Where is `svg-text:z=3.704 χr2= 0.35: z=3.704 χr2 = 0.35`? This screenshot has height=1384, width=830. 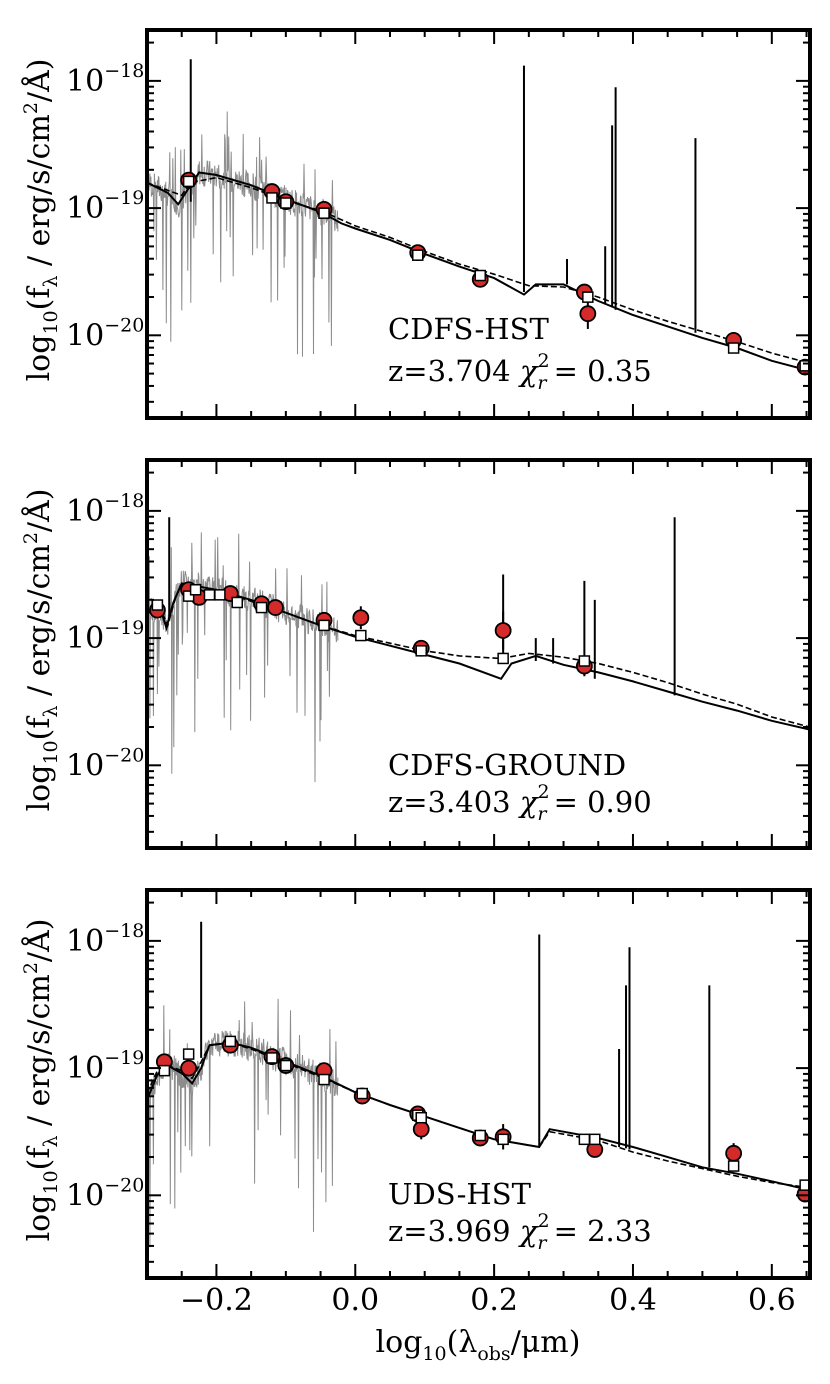
svg-text:z=3.704 χr2= 0.35: z=3.704 χr2 = 0.35 is located at coordinates (520, 372).